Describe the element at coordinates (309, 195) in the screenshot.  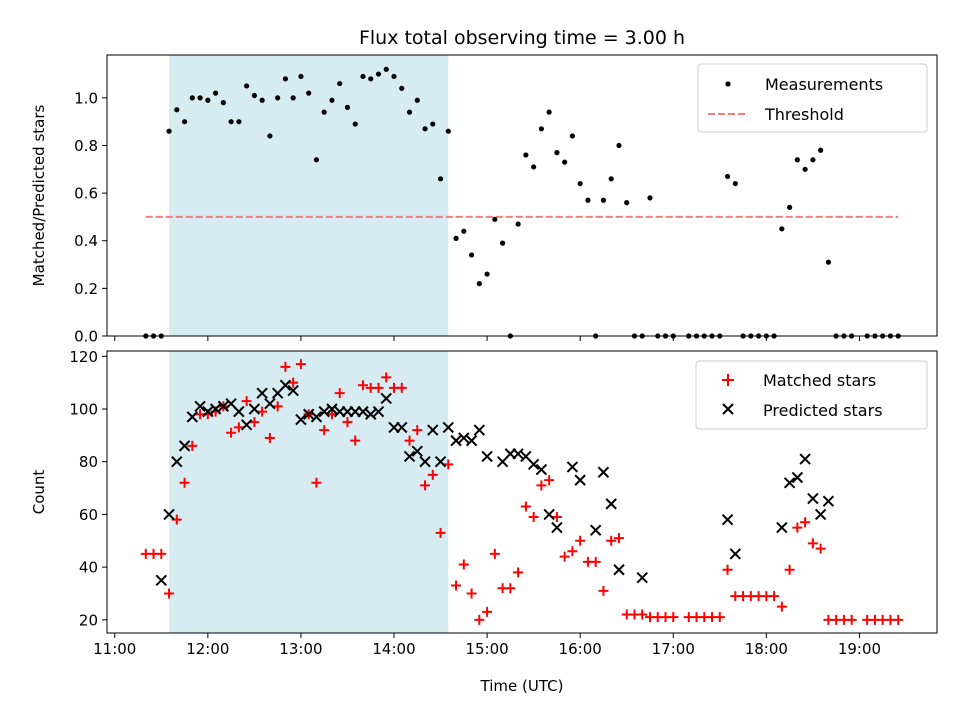
I see `top-shaded-interval` at that location.